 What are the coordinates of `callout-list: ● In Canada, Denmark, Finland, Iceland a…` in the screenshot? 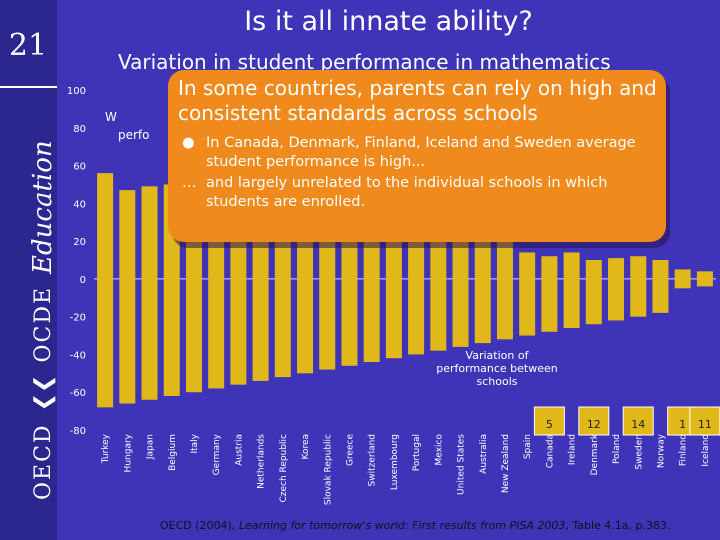 It's located at (420, 174).